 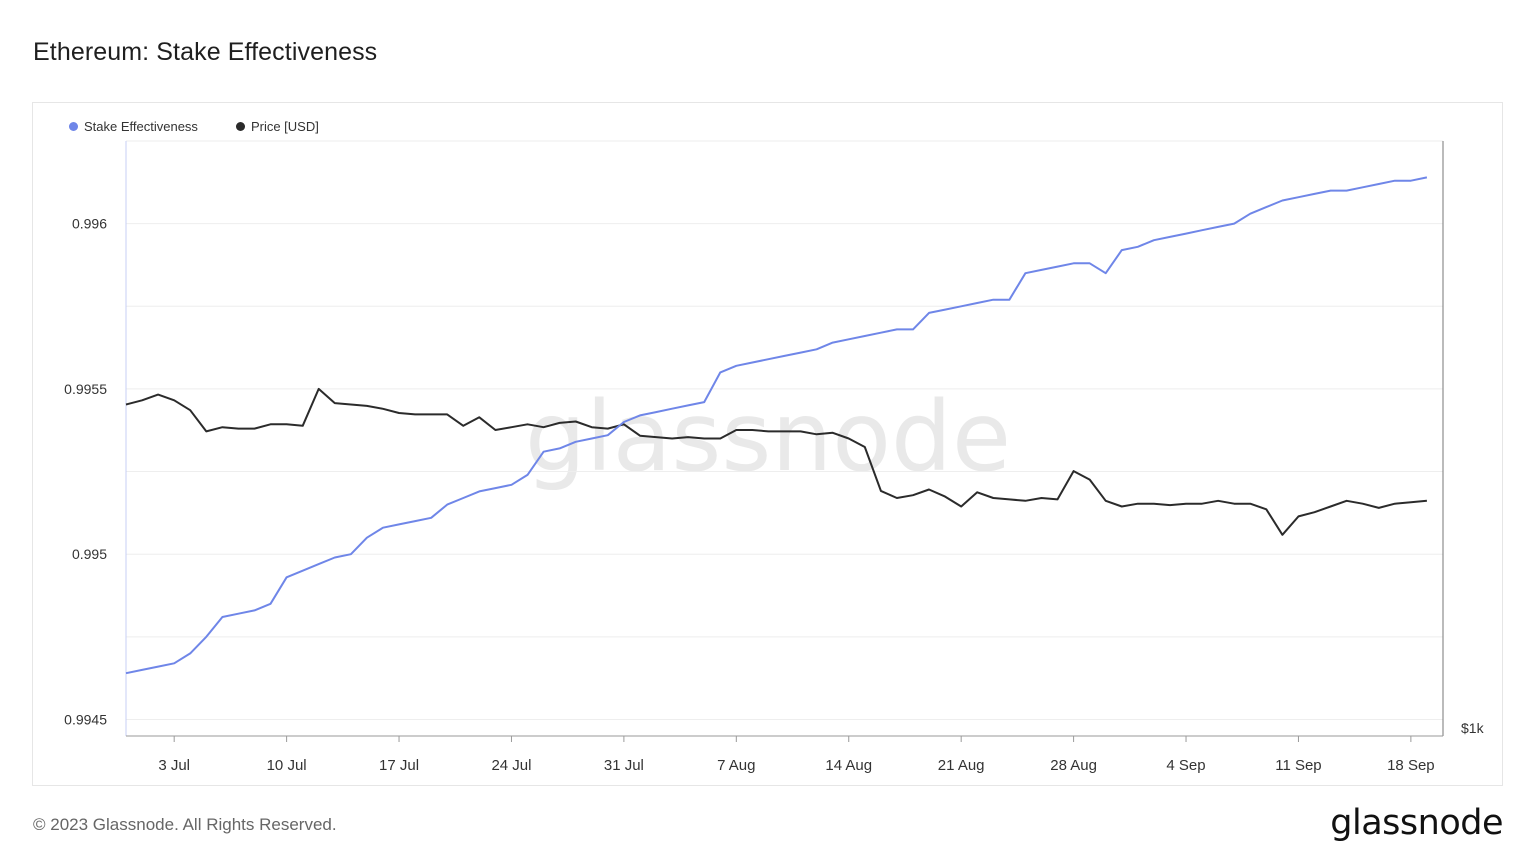 I want to click on legend-label-stake: Stake Effectiveness, so click(x=141, y=126).